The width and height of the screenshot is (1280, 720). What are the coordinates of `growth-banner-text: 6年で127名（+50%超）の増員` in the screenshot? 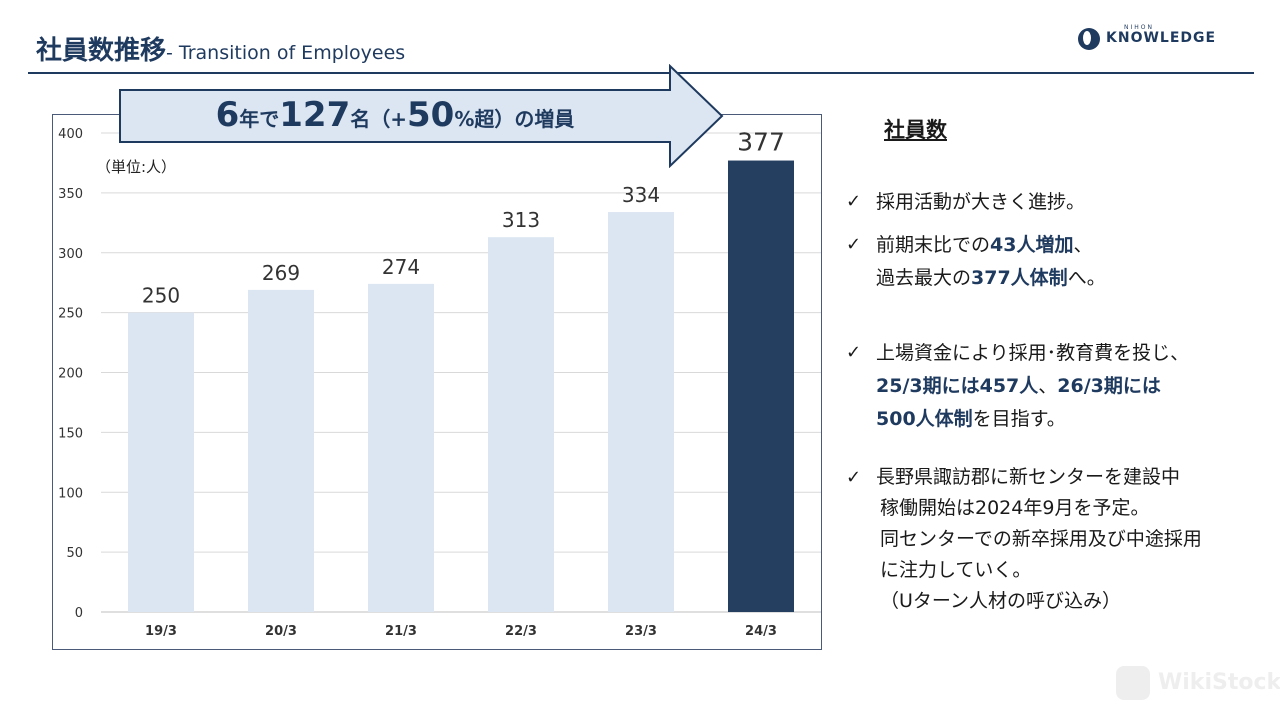 It's located at (395, 115).